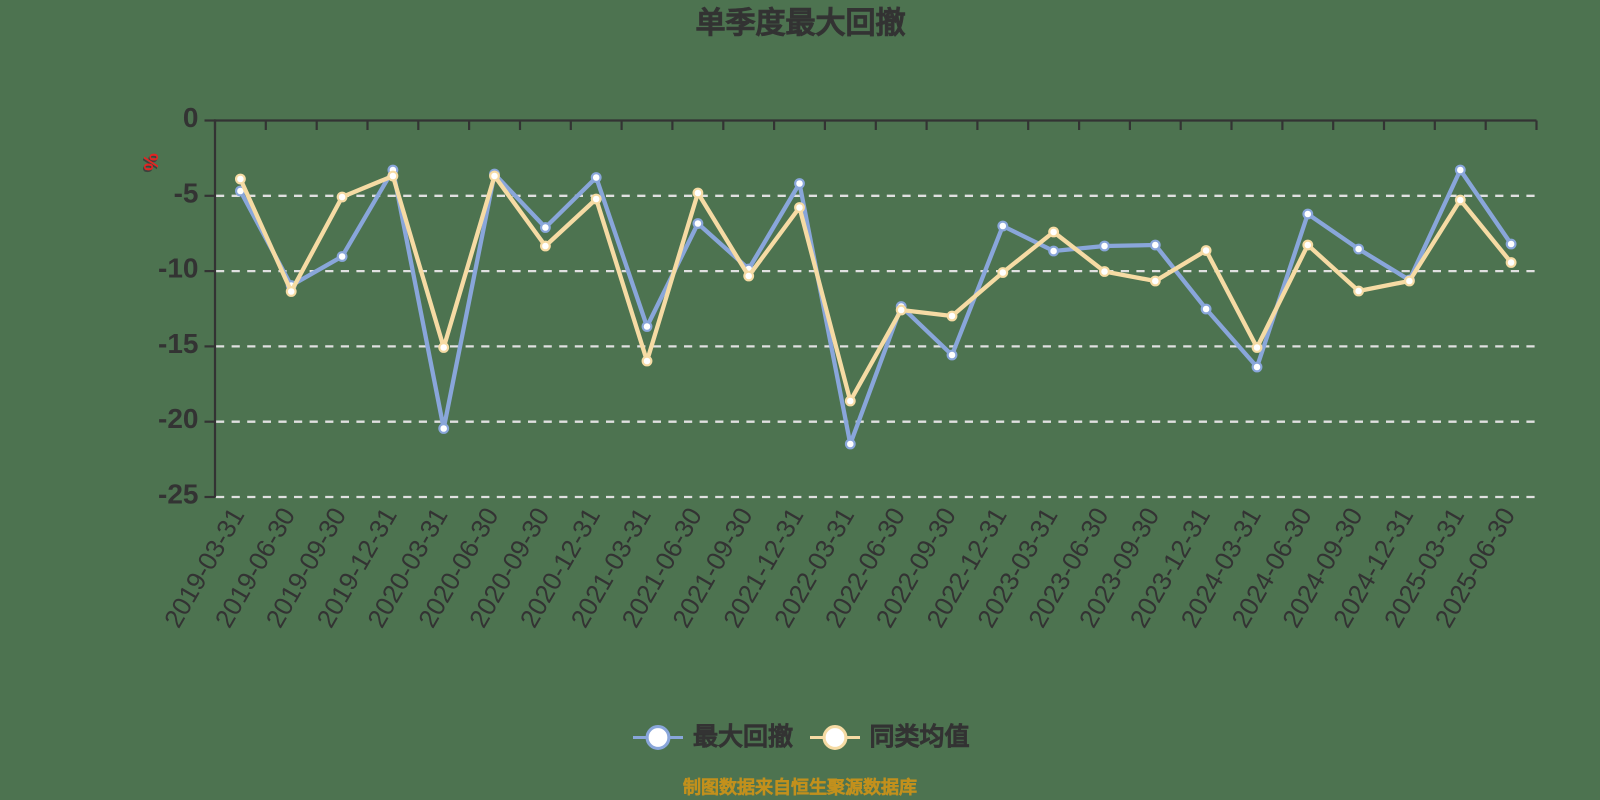 The image size is (1600, 800). I want to click on svg-text: 0, so click(191, 117).